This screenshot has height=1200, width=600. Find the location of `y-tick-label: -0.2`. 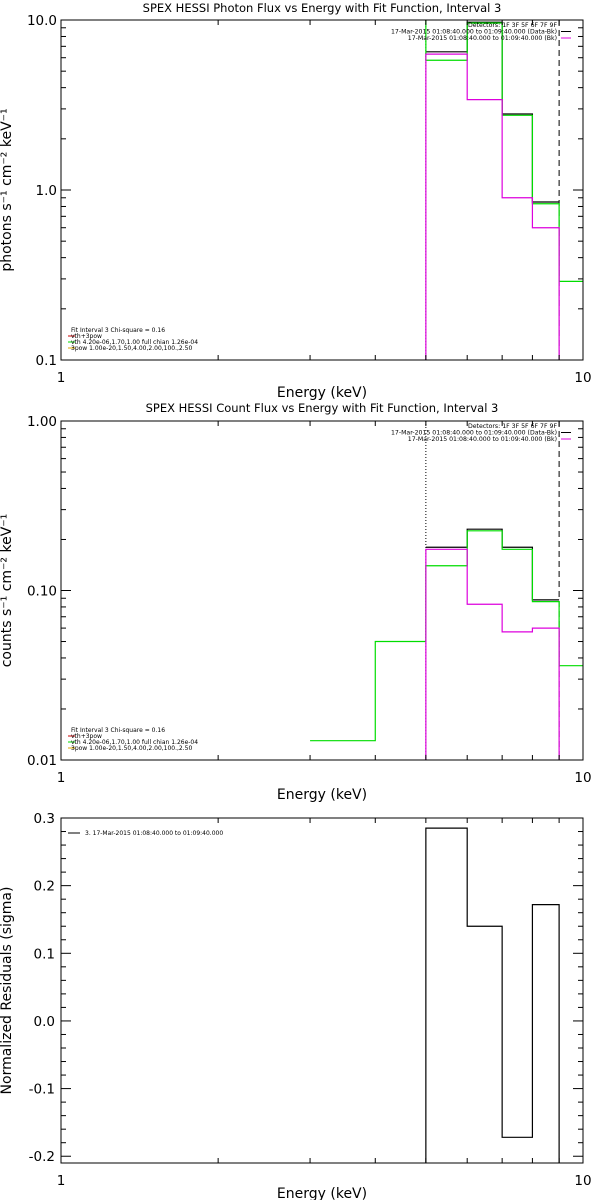

y-tick-label: -0.2 is located at coordinates (42, 1157).